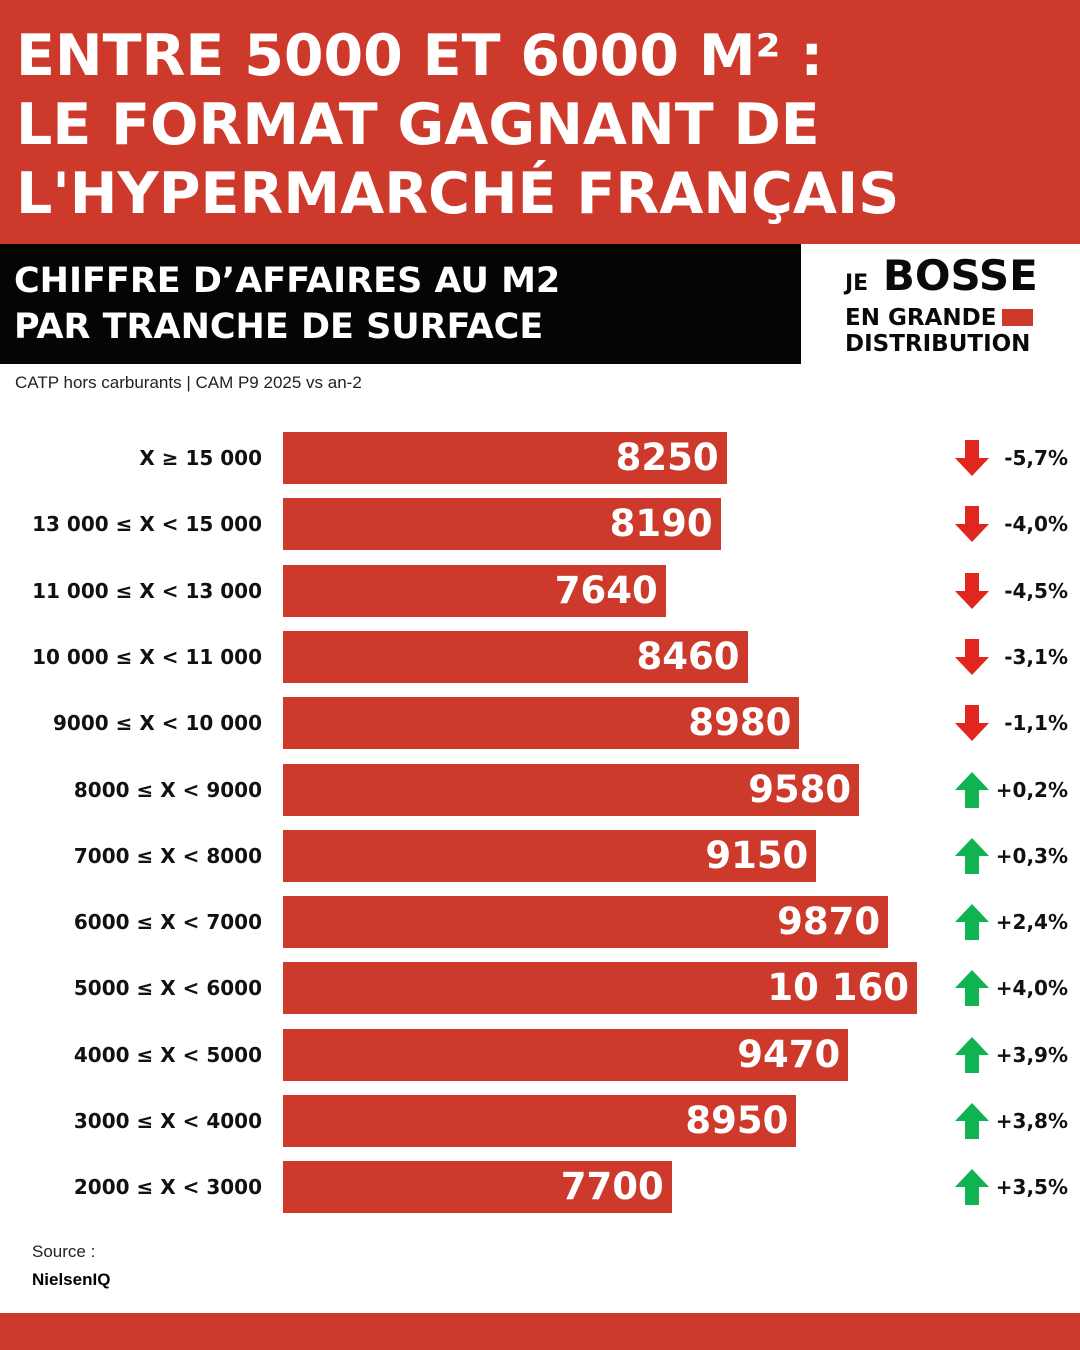 The width and height of the screenshot is (1080, 1350). Describe the element at coordinates (418, 125) in the screenshot. I see `title-line: LE FORMAT GAGNANT DE` at that location.